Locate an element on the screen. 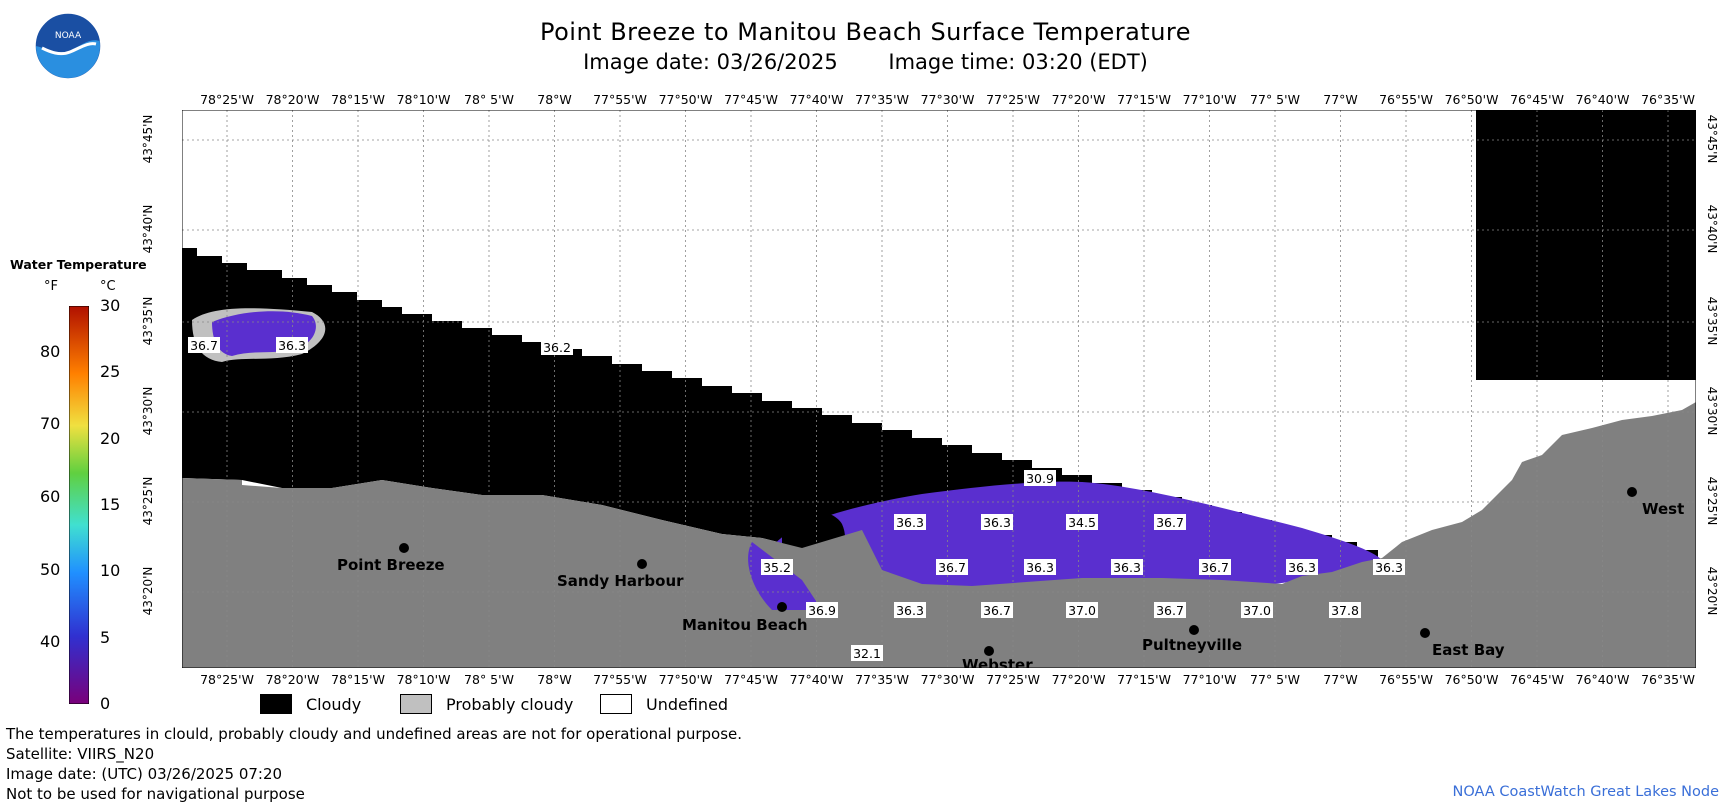 The width and height of the screenshot is (1731, 808). temperature-label: 37.8 is located at coordinates (1345, 610).